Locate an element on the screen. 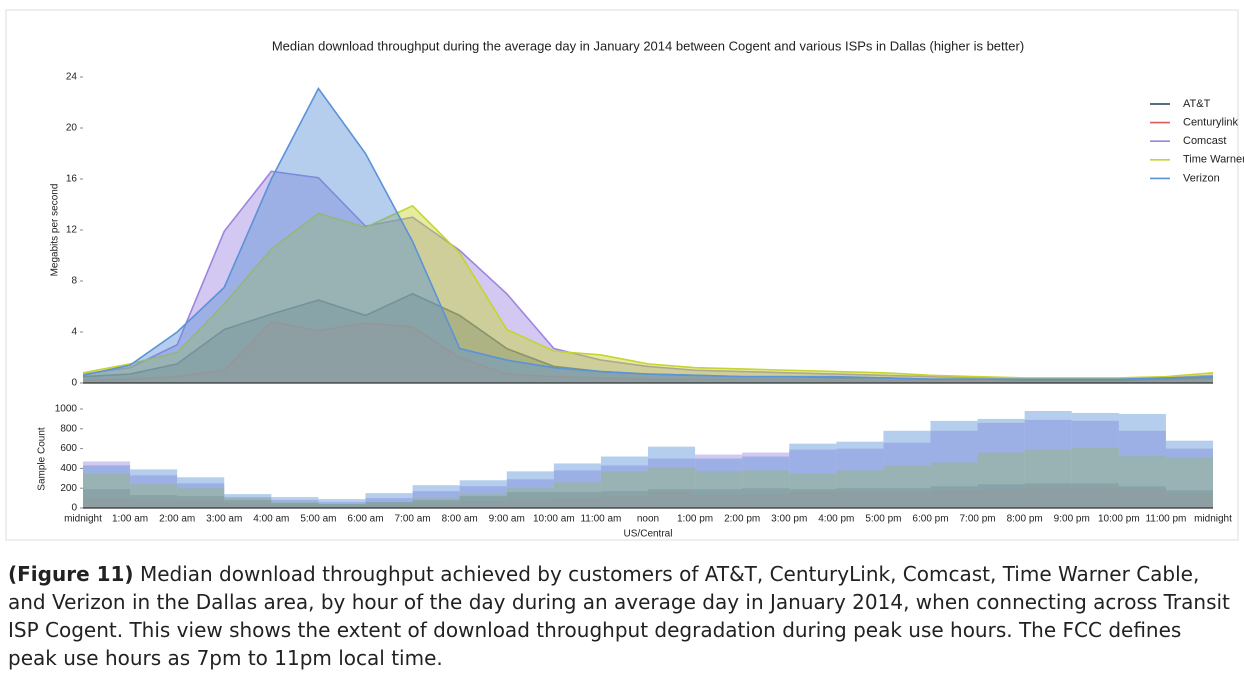 The width and height of the screenshot is (1244, 698). x-tick-label: noon is located at coordinates (648, 519).